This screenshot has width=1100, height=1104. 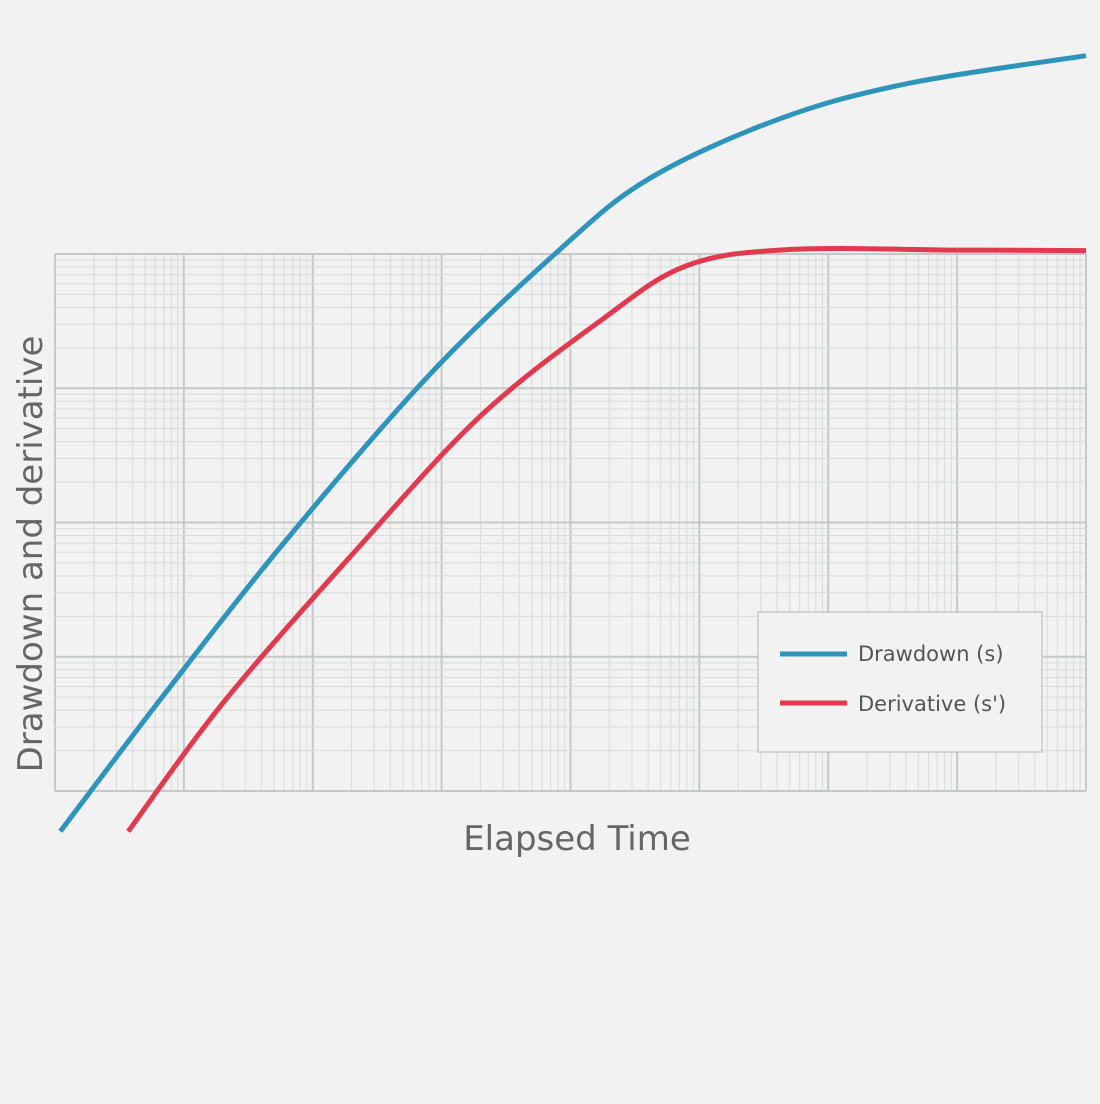 What do you see at coordinates (932, 704) in the screenshot?
I see `legend-label-derivative: Derivative (s')` at bounding box center [932, 704].